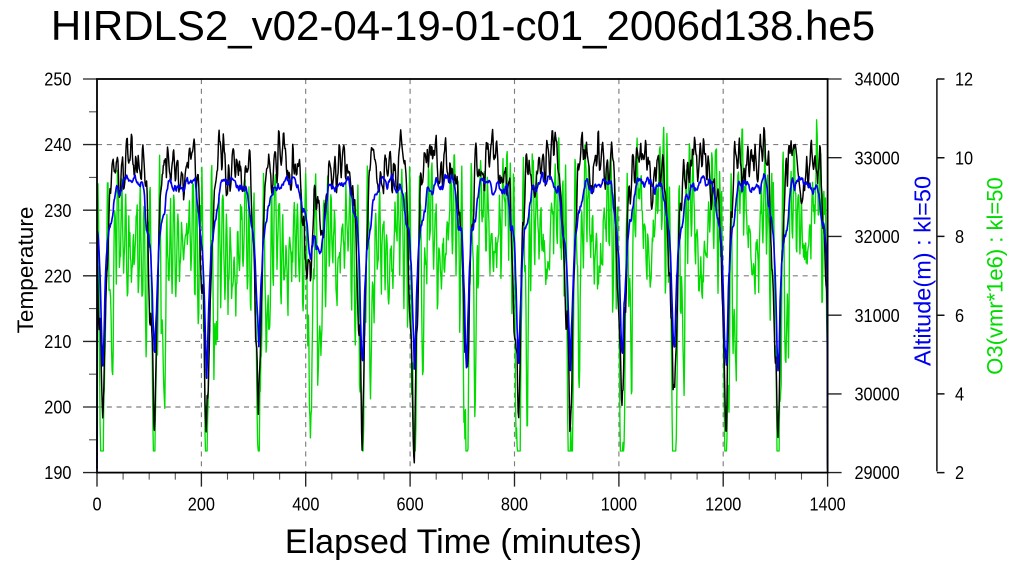  I want to click on svg-text: 600, so click(410, 504).